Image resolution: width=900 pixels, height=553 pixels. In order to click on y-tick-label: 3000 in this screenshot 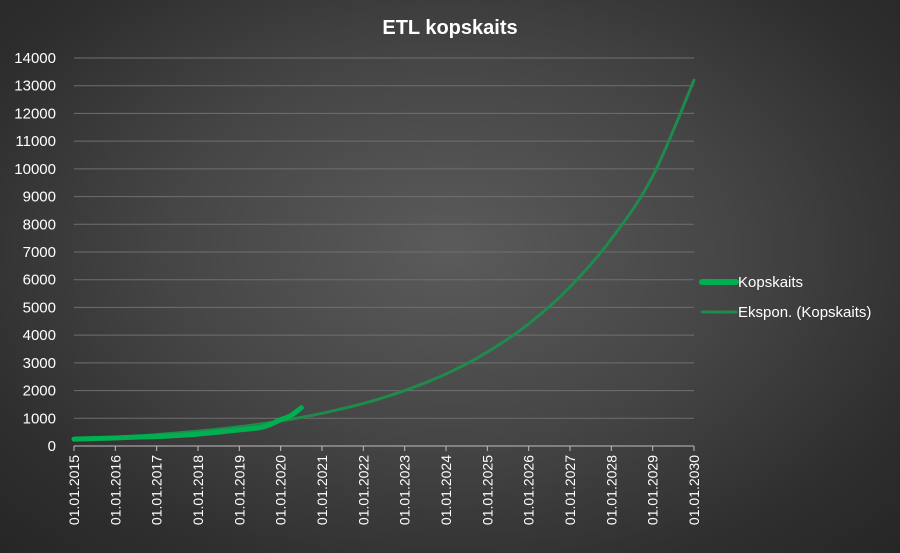, I will do `click(39, 363)`.